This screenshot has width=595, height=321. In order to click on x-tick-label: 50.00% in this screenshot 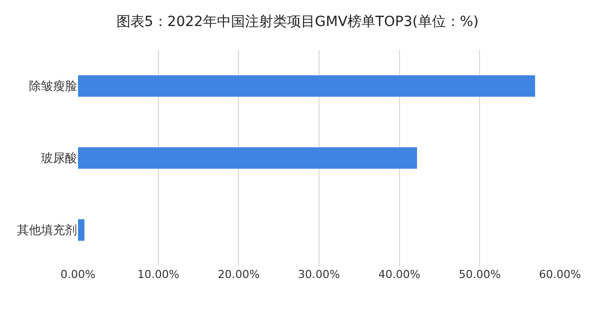, I will do `click(479, 274)`.